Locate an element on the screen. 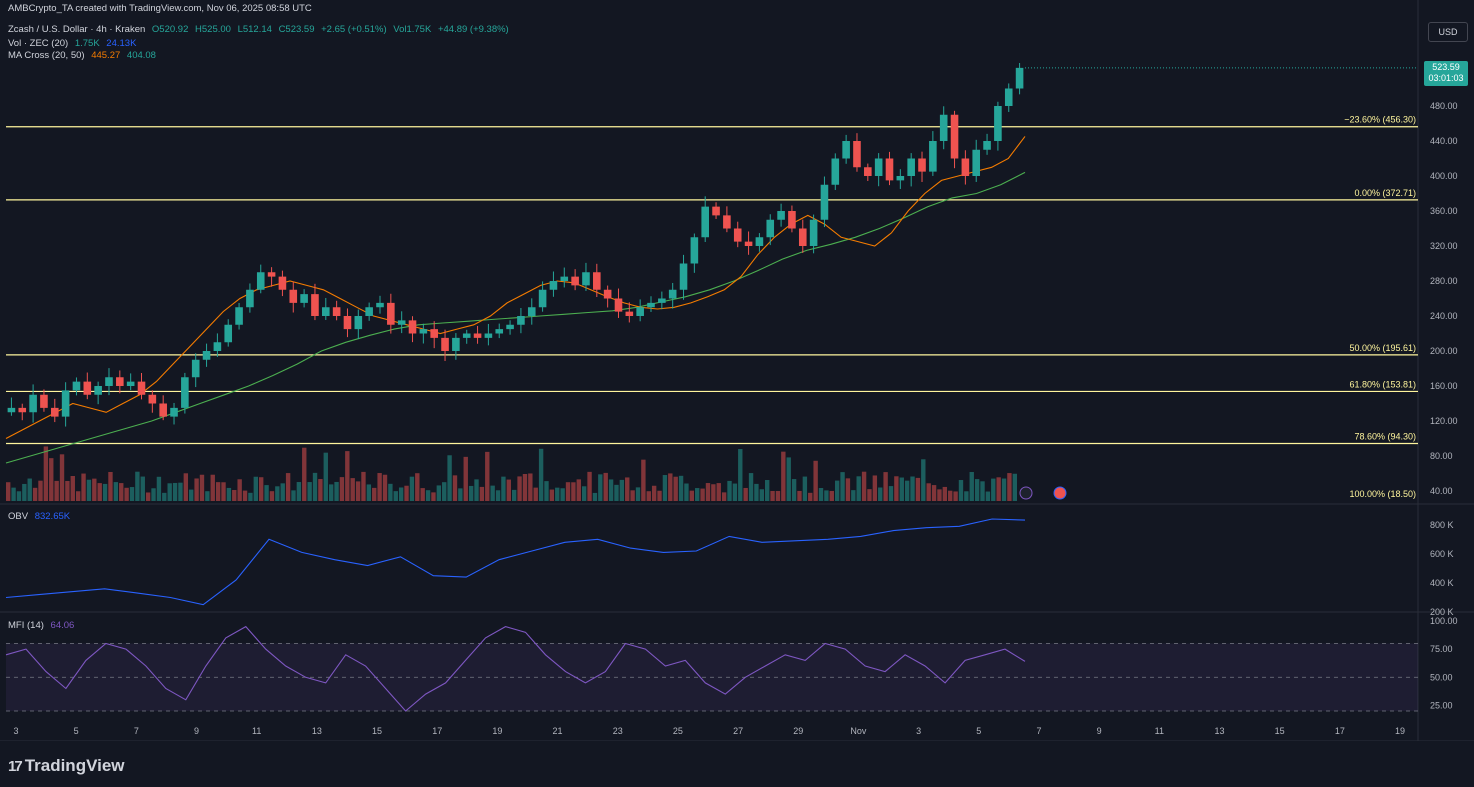 The height and width of the screenshot is (787, 1474). price-tick: 240.00 is located at coordinates (1444, 316).